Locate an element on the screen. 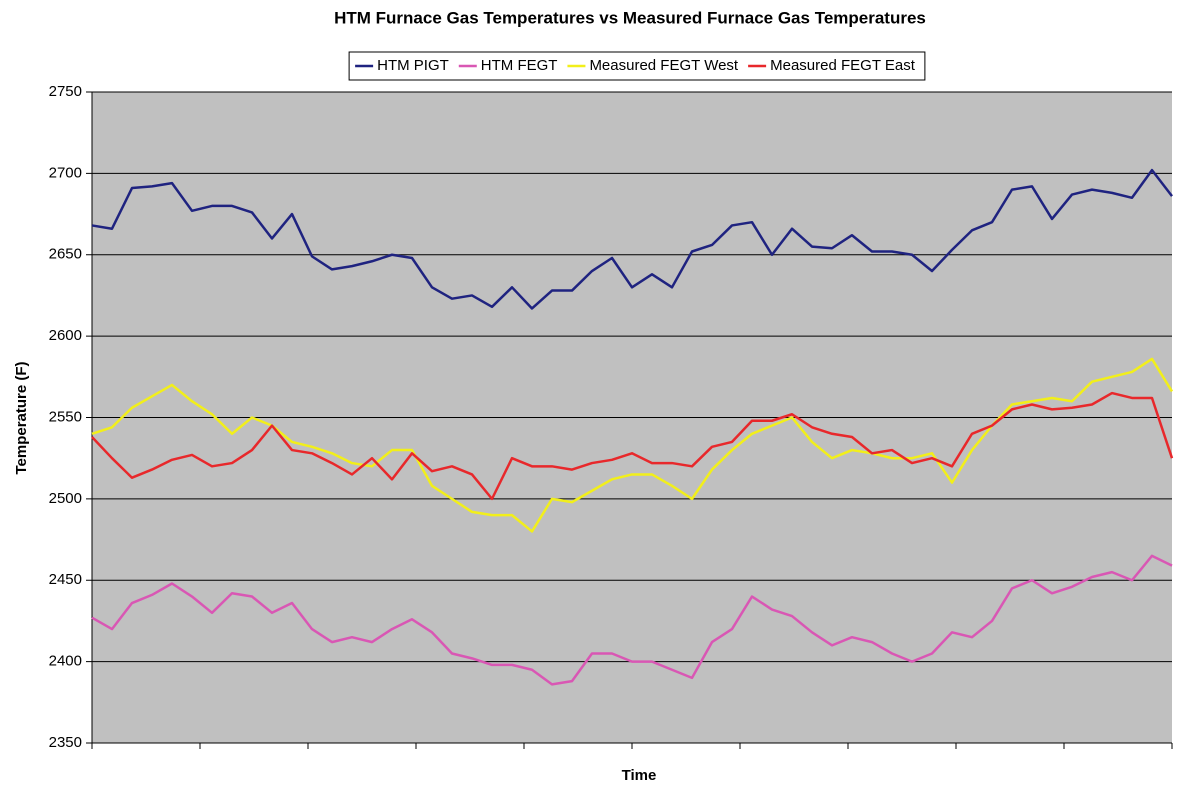 This screenshot has width=1183, height=789. x-axis-title: Time is located at coordinates (639, 775).